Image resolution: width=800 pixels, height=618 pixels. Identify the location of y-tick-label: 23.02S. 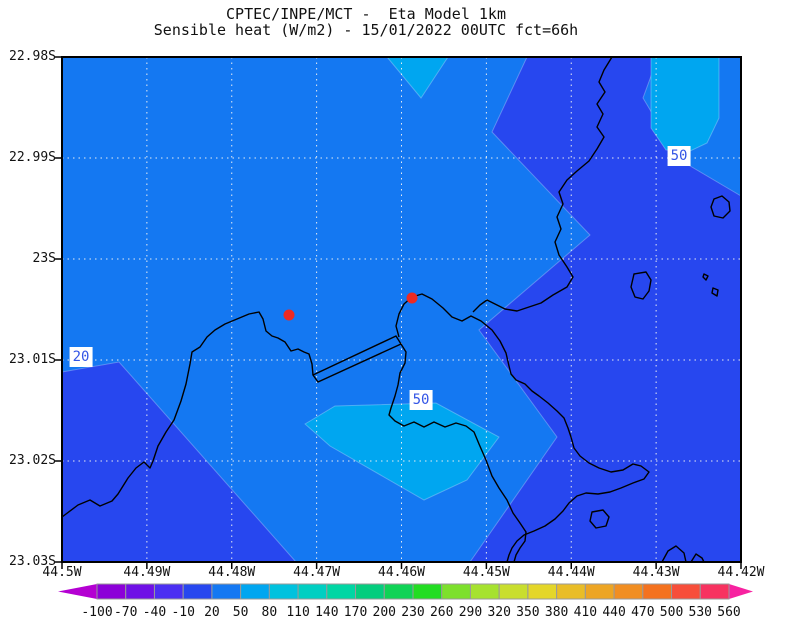
(32, 460).